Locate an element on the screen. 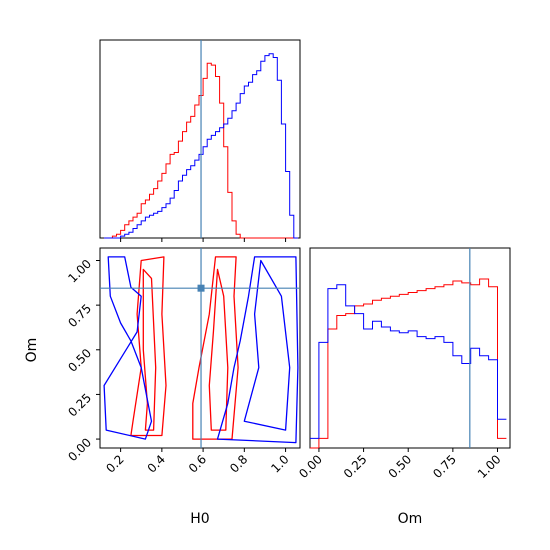 The width and height of the screenshot is (550, 550). contour-y-tick-label: 0.75 is located at coordinates (79, 315).